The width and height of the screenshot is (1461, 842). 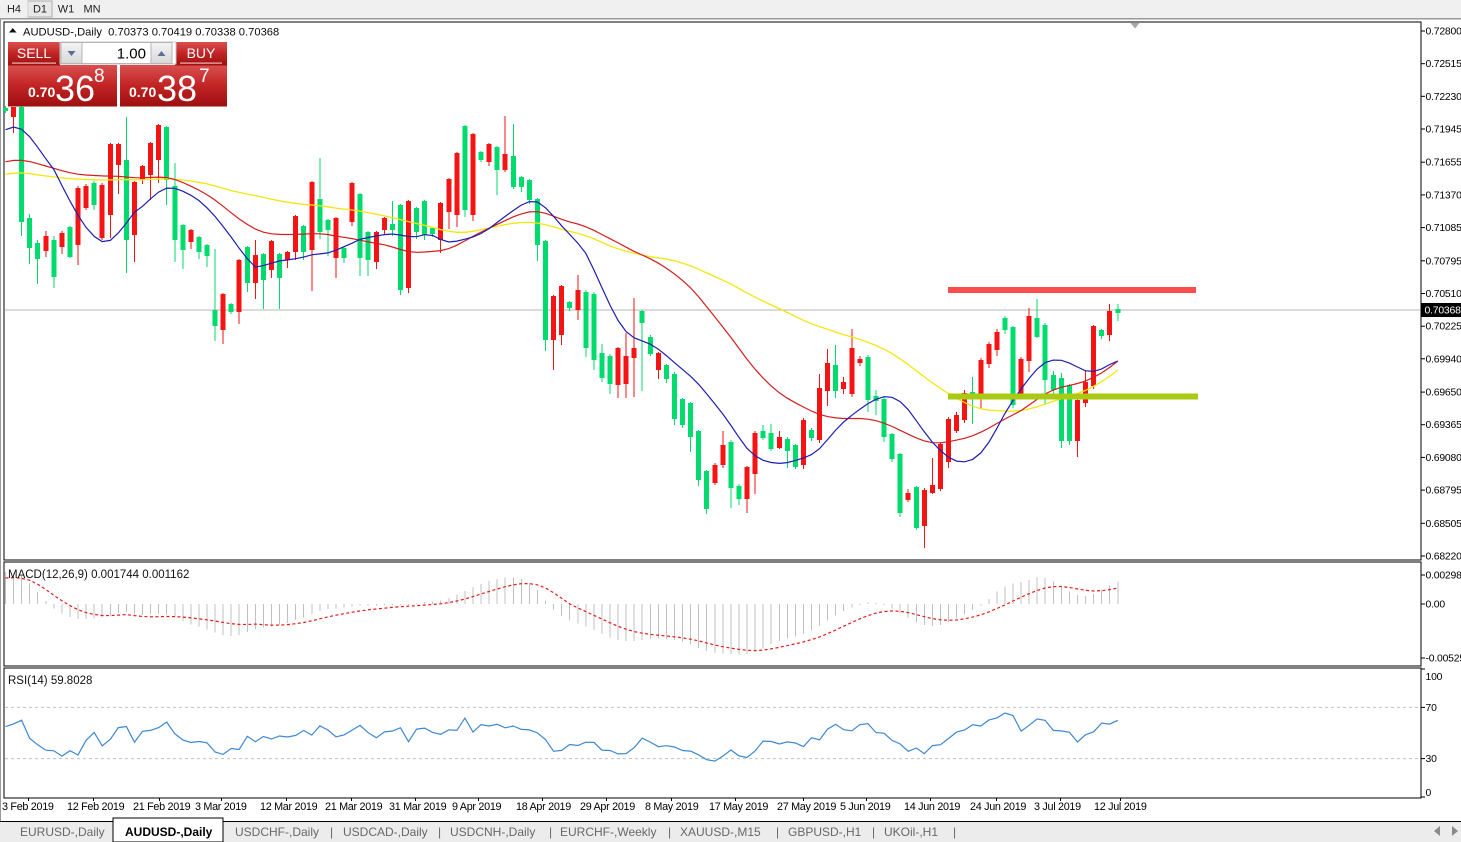 I want to click on svg-text: 0.70368, so click(x=1443, y=311).